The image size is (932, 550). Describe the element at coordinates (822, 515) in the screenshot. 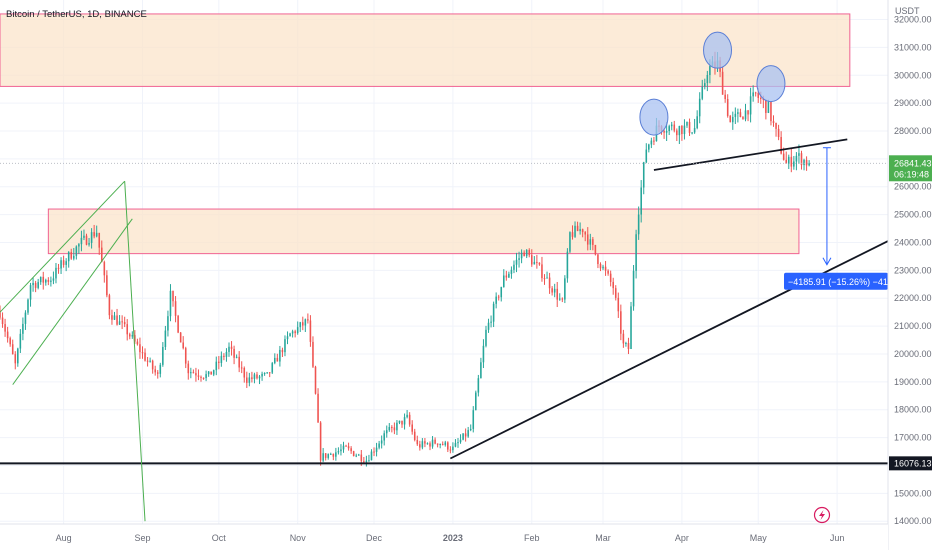

I see `lightning-bolt-icon` at that location.